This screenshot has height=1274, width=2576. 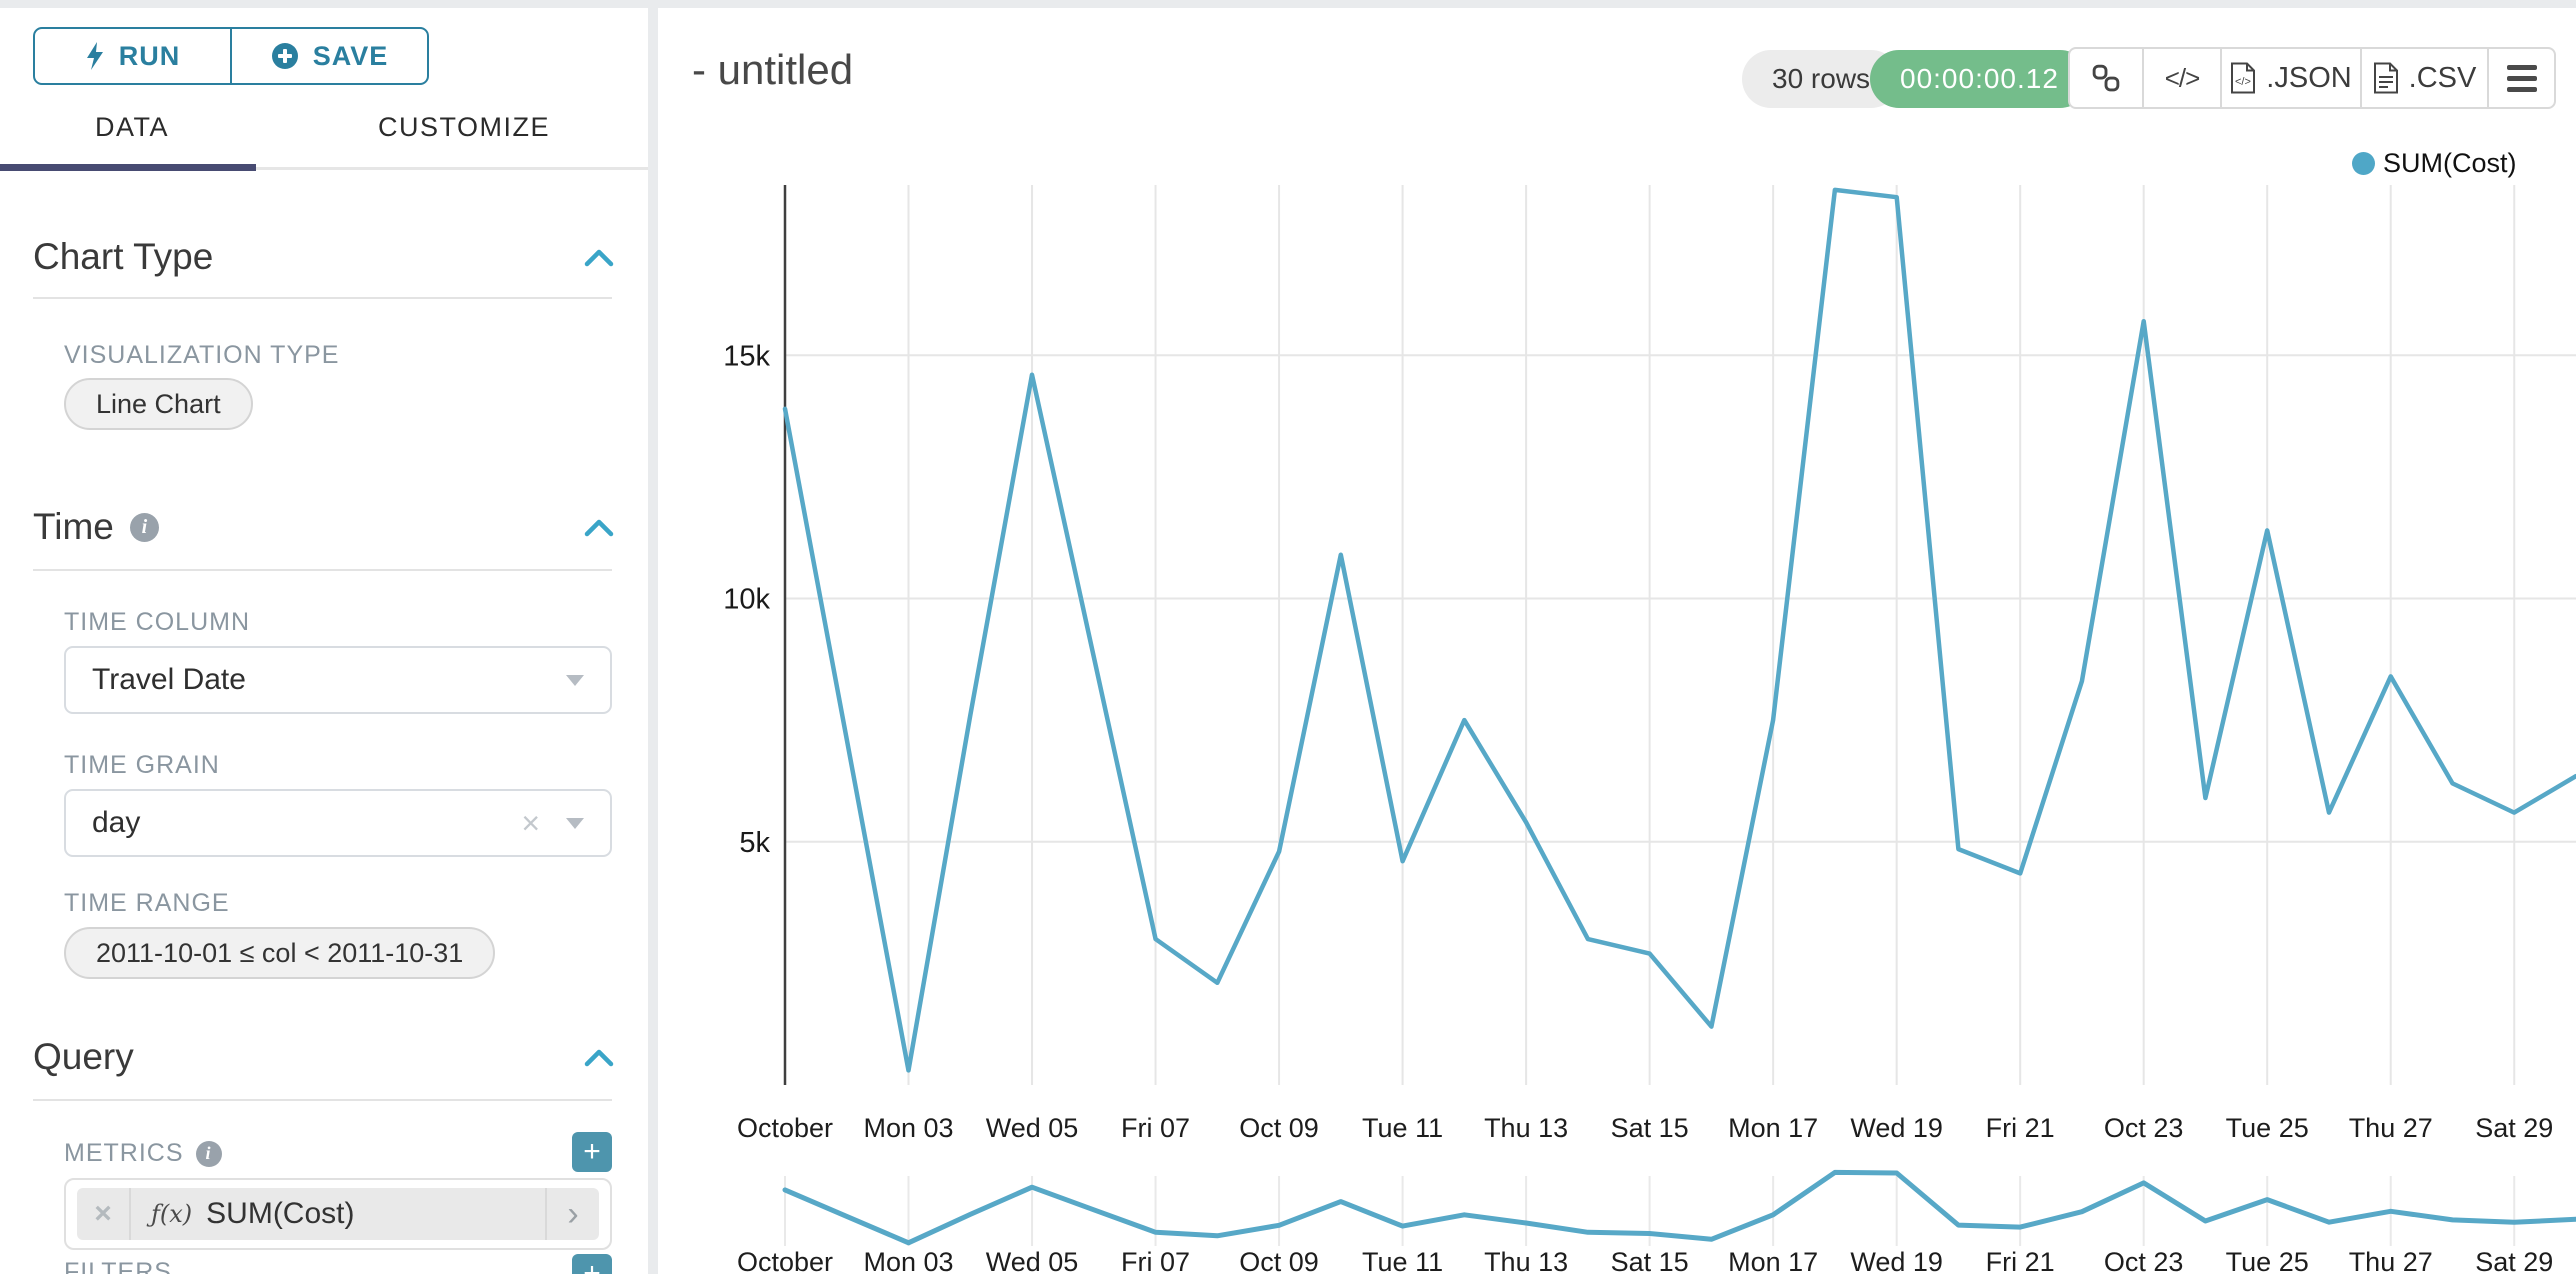 What do you see at coordinates (785, 1260) in the screenshot?
I see `mini-x-axis-label: October` at bounding box center [785, 1260].